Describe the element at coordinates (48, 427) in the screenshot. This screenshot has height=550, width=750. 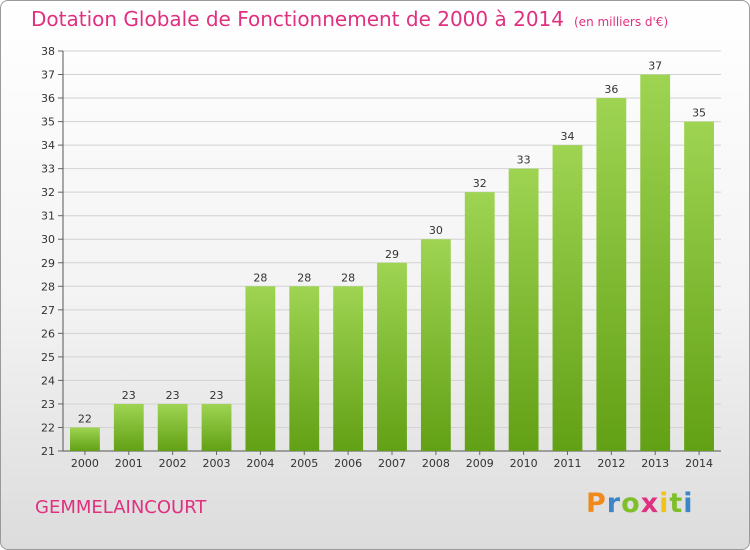
I see `y-tick-label: 22` at that location.